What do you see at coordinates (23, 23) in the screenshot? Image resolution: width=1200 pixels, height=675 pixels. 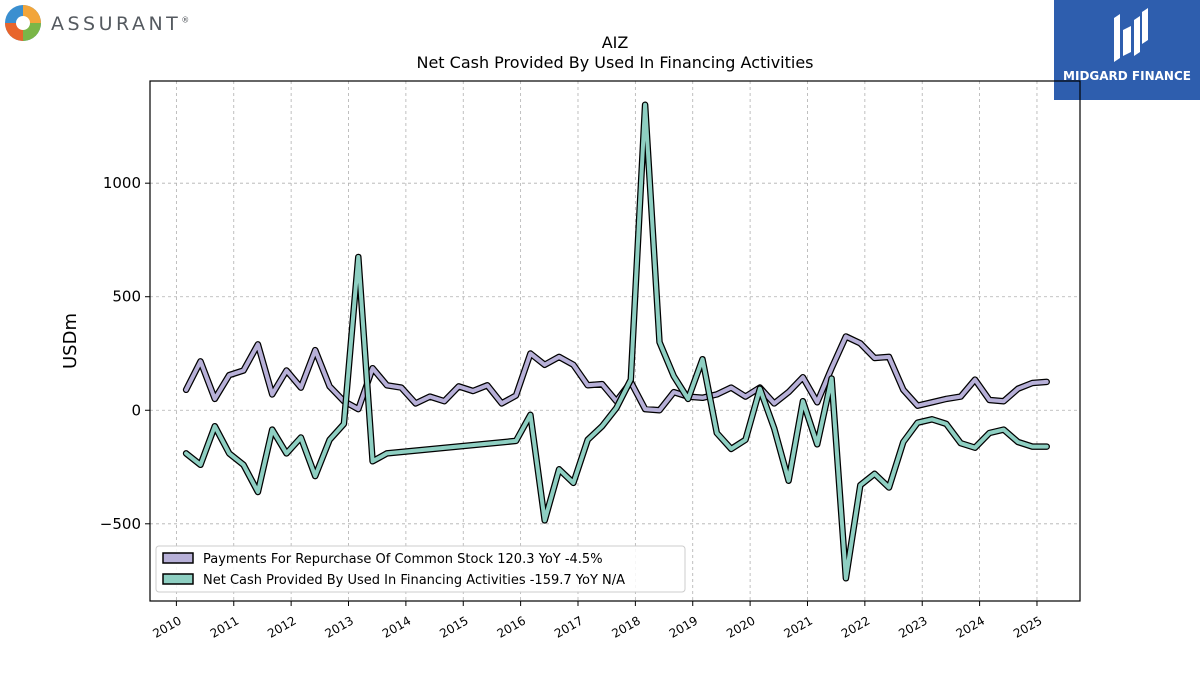 I see `assurant-logo-icon` at bounding box center [23, 23].